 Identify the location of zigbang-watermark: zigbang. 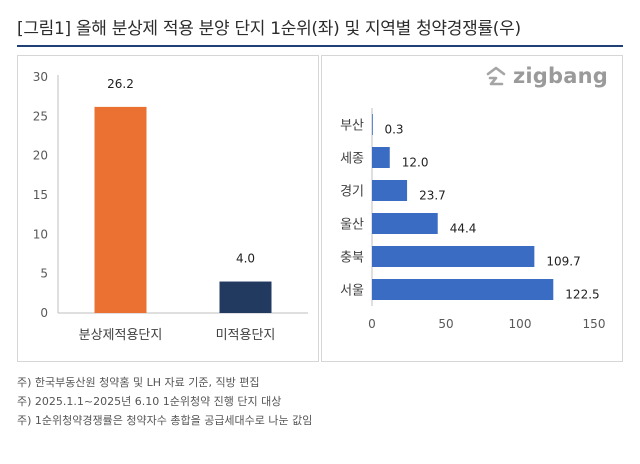
(546, 76).